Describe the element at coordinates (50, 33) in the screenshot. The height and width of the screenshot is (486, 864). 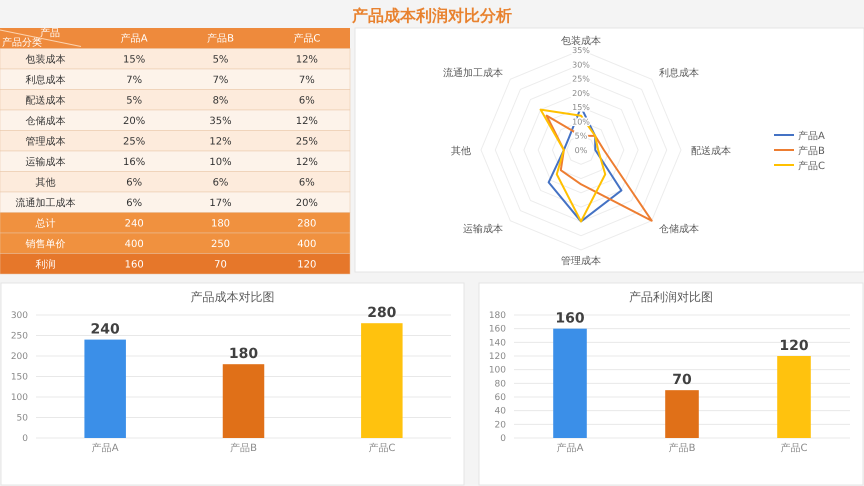
I see `text: 产品` at that location.